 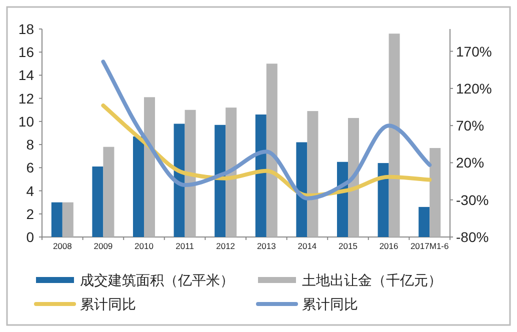 I want to click on legend-label: 成交建筑面积（亿平米）, so click(x=157, y=281).